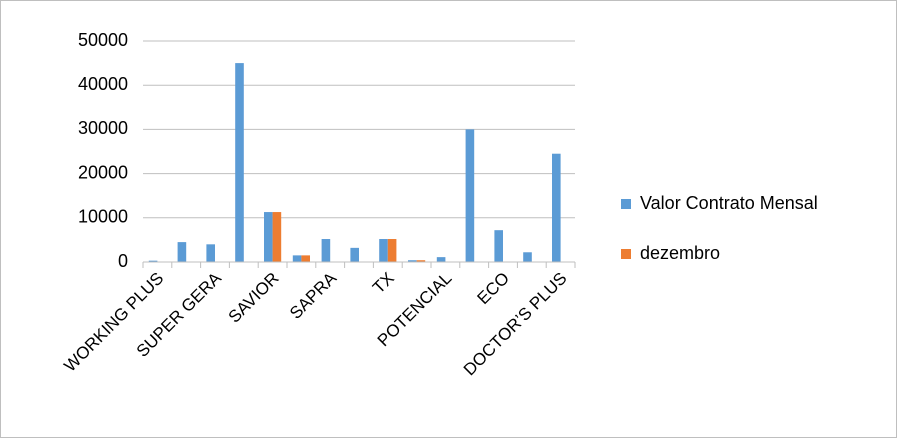  What do you see at coordinates (729, 203) in the screenshot?
I see `legend-label: Valor Contrato Mensal` at bounding box center [729, 203].